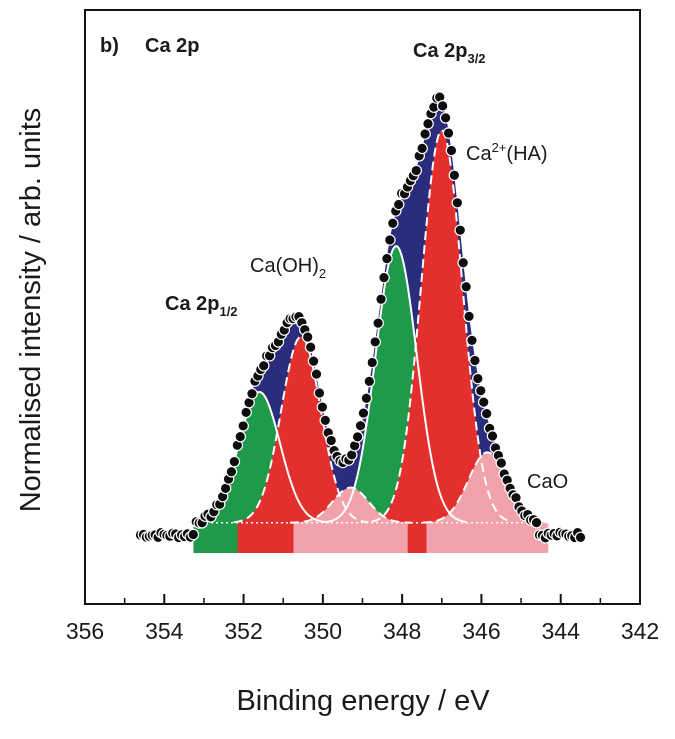  What do you see at coordinates (507, 152) in the screenshot?
I see `annotation-ca2-ha: Ca2+(HA)` at bounding box center [507, 152].